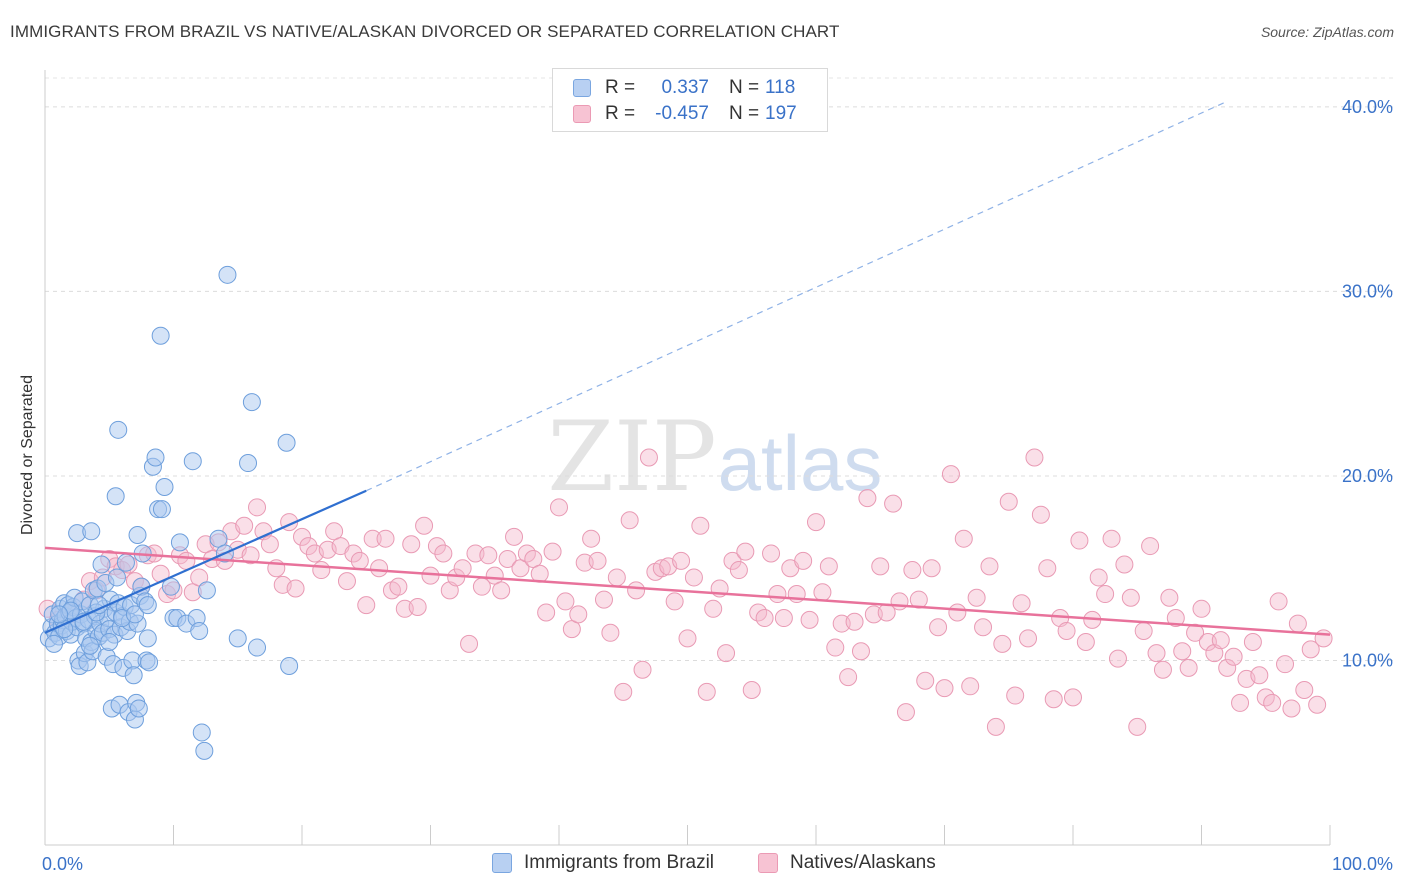 This screenshot has height=892, width=1406. Describe the element at coordinates (800, 463) in the screenshot. I see `watermark-atlas: atlas` at that location.